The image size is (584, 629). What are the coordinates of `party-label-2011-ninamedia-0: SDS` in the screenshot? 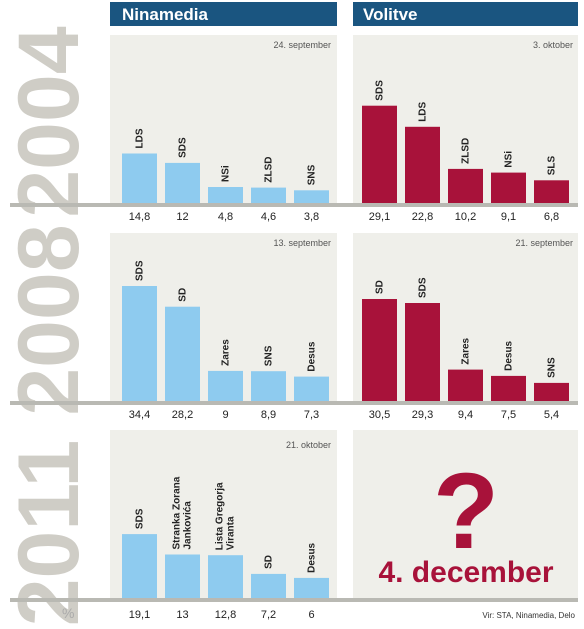 It's located at (140, 518).